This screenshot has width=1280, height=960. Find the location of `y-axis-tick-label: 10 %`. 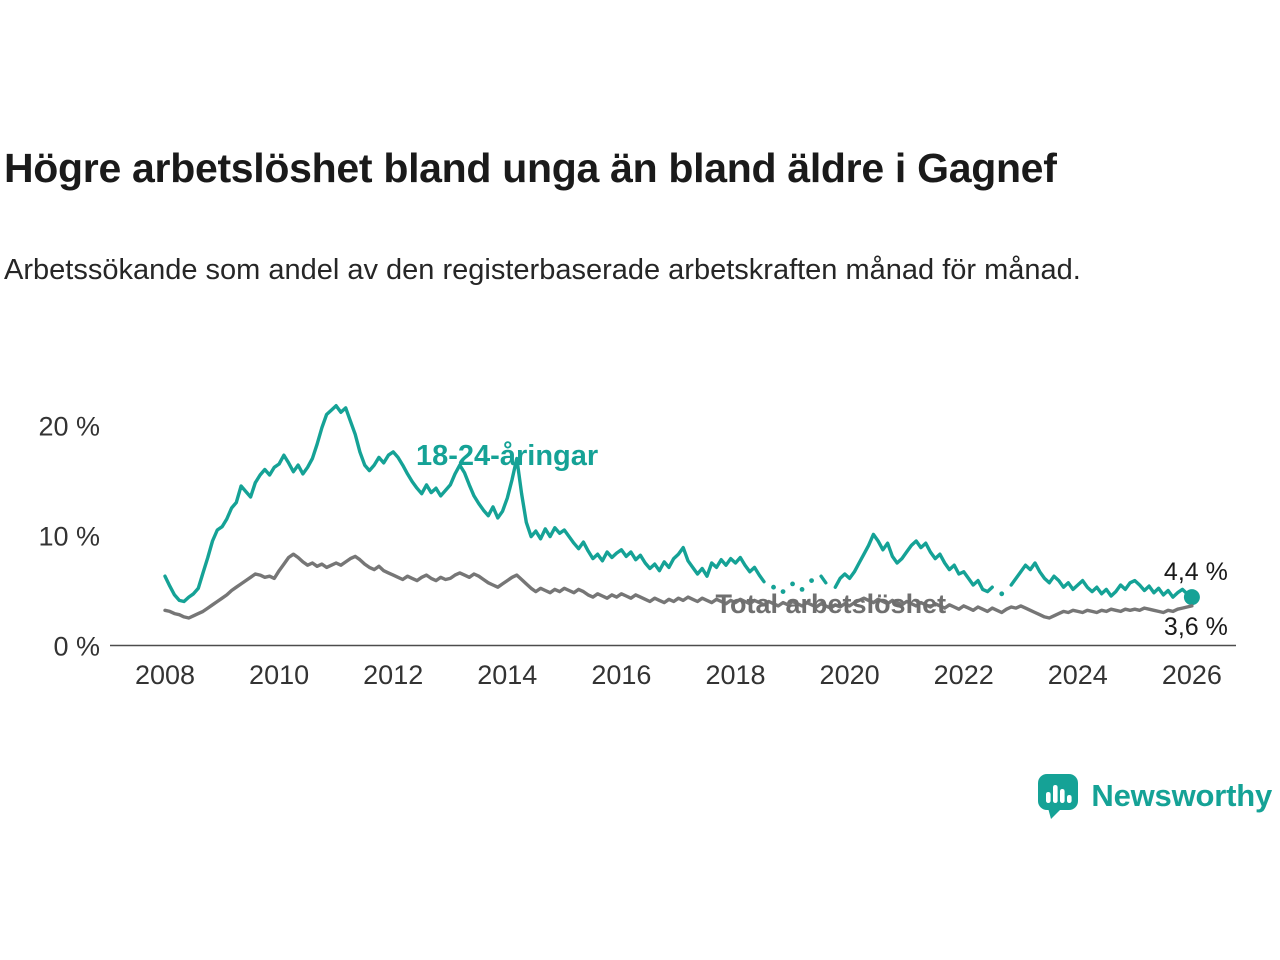

y-axis-tick-label: 10 % is located at coordinates (69, 537).